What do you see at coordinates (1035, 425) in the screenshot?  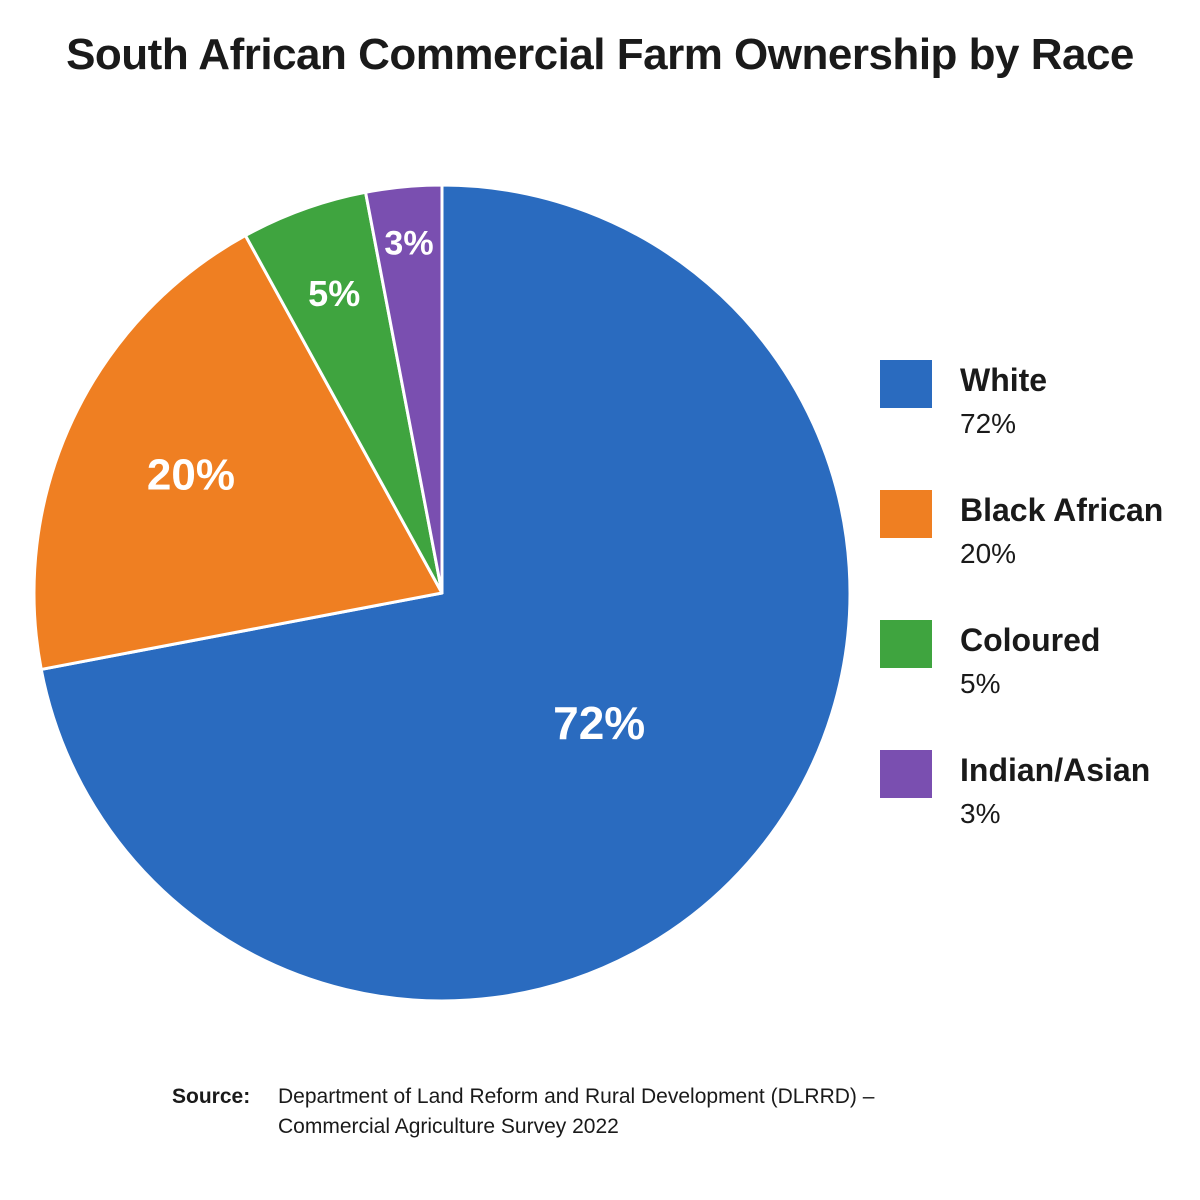 I see `legend-item-white: White 72%` at bounding box center [1035, 425].